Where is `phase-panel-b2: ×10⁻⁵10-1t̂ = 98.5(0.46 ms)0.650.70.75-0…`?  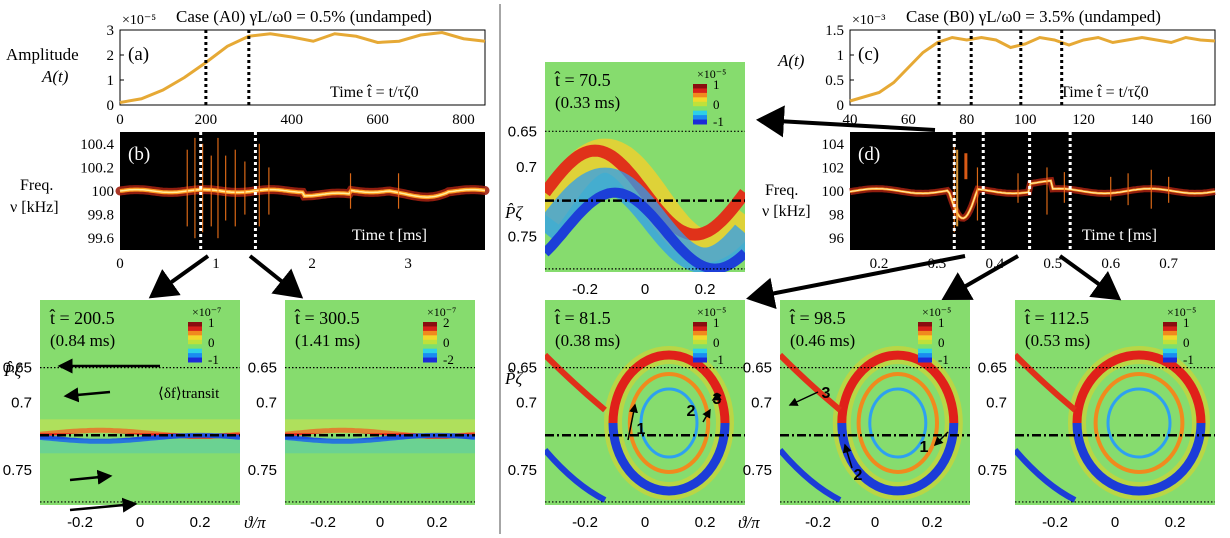
phase-panel-b2: ×10⁻⁵10-1t̂ = 98.5(0.46 ms)0.650.70.75-0… is located at coordinates (856, 415).